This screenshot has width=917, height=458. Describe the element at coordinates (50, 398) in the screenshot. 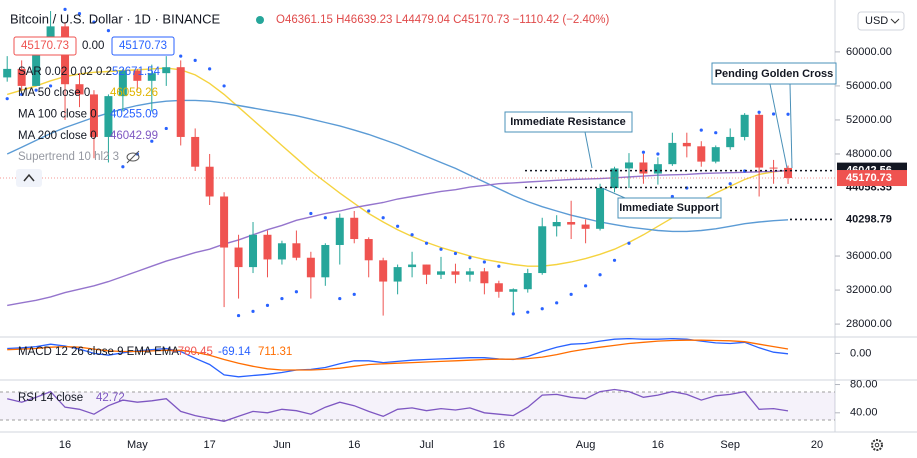

I see `rsi-label: RSI 14 close` at that location.